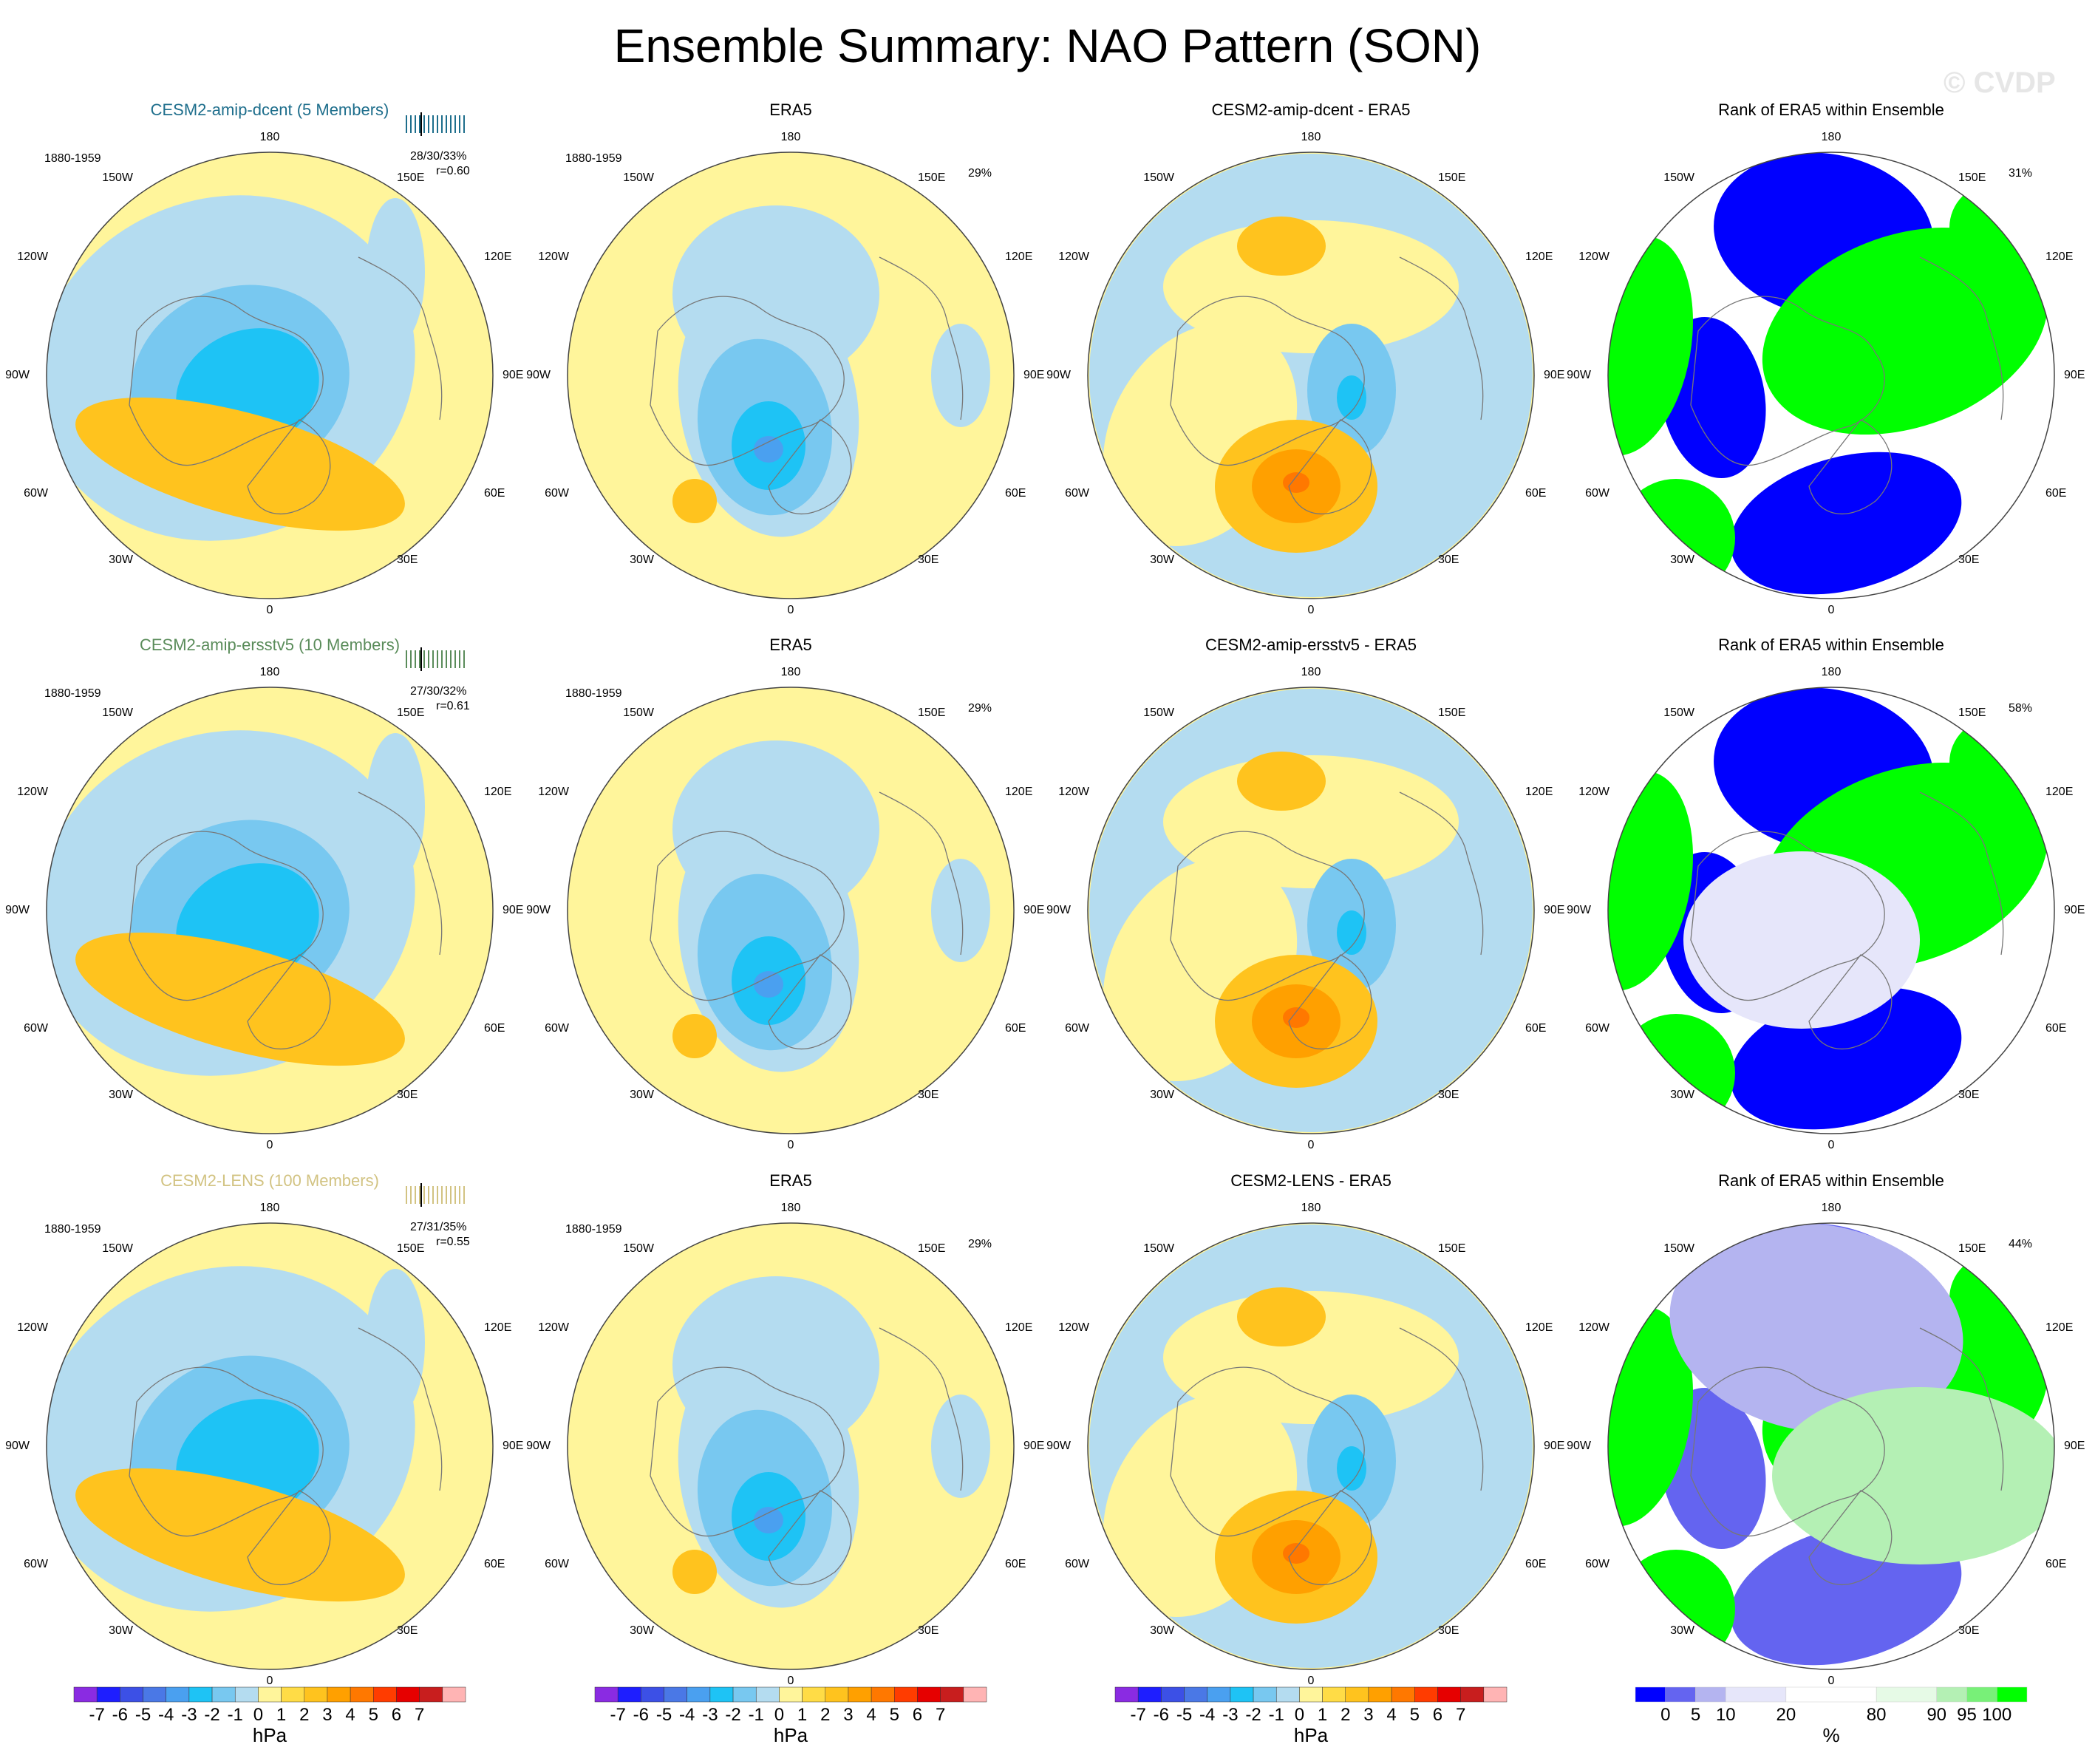 This screenshot has height=1764, width=2095. What do you see at coordinates (1161, 1715) in the screenshot?
I see `colorbar-tick-label: -6` at bounding box center [1161, 1715].